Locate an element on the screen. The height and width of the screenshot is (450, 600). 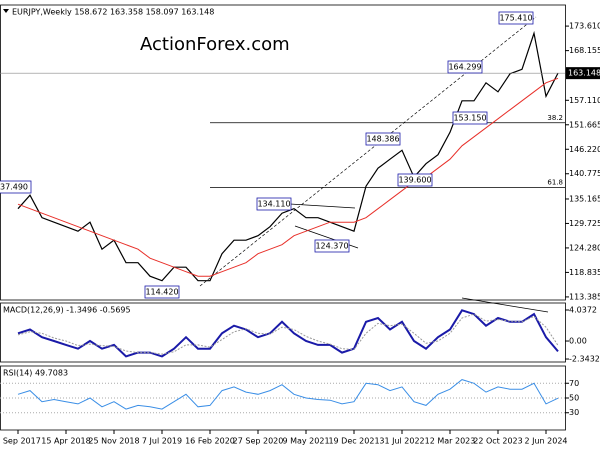
y-tick-label: 113.385 is located at coordinates (584, 296).